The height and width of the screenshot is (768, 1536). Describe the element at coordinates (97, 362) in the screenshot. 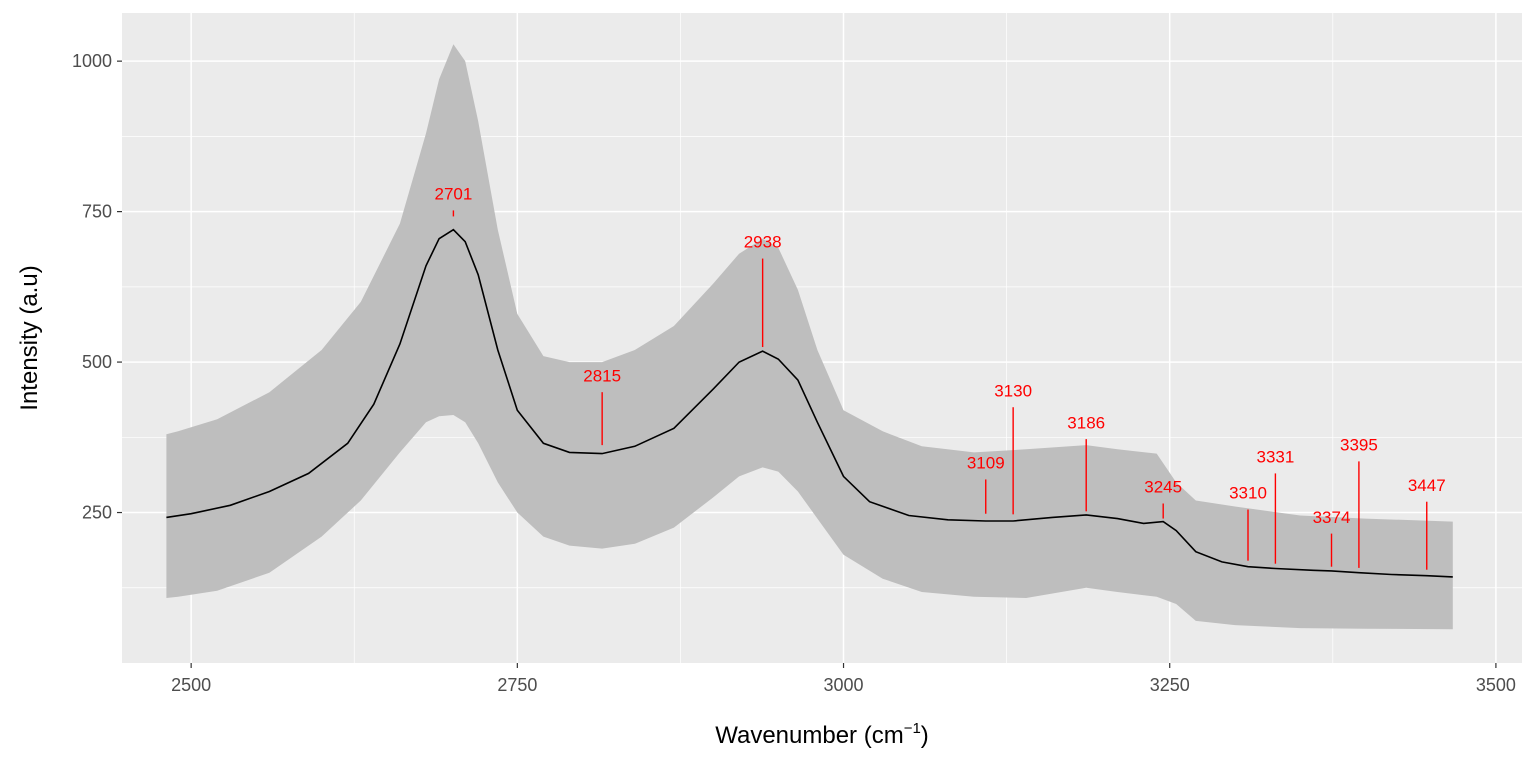

I see `y-tick-label: 500` at that location.